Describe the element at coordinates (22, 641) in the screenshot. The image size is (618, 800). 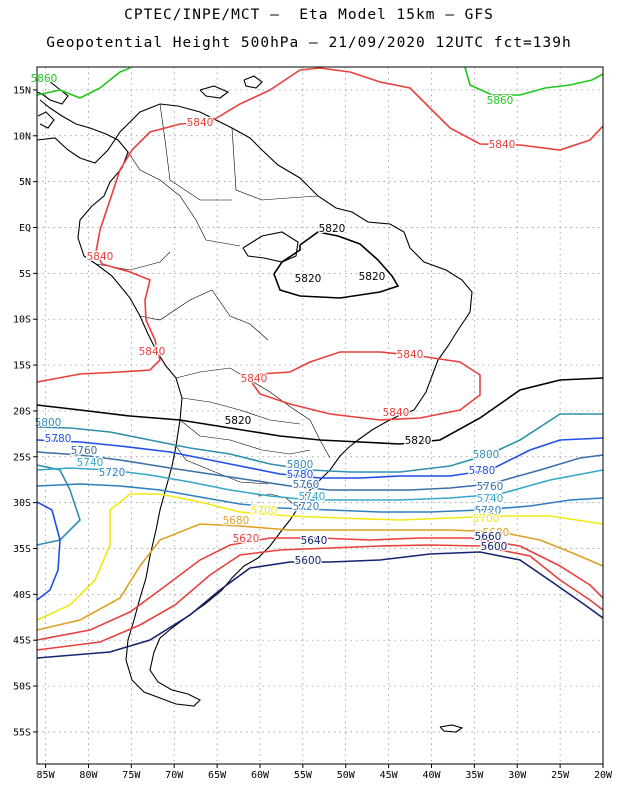
I see `lat-label: 45S` at that location.